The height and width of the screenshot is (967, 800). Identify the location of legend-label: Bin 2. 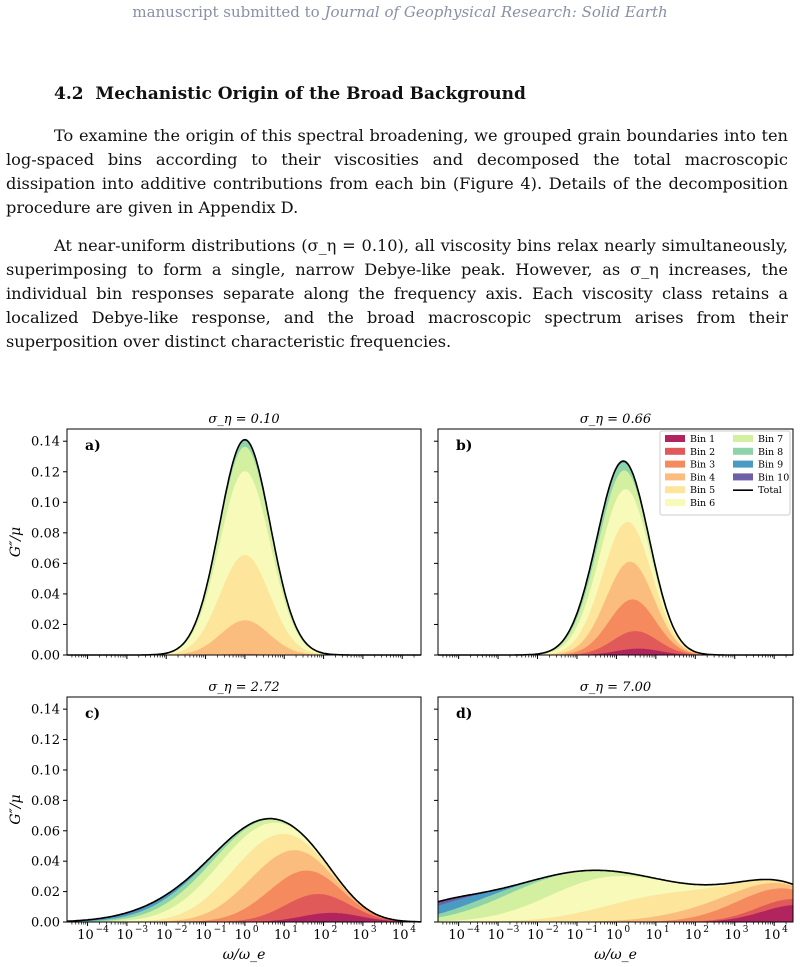
(702, 452).